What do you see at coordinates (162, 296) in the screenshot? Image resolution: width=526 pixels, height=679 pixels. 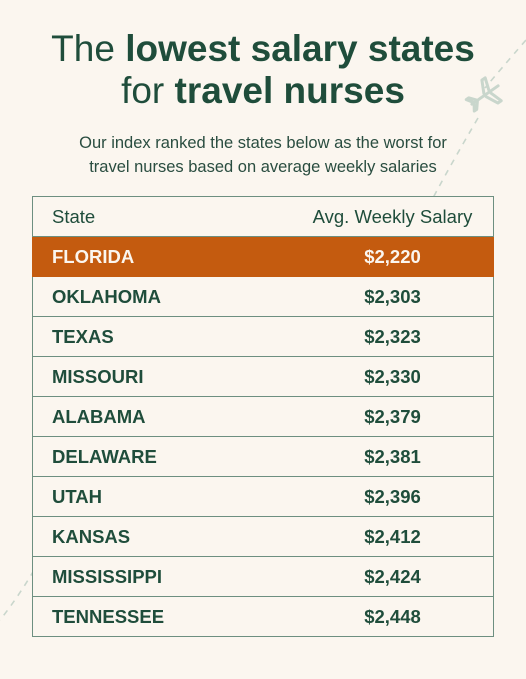 I see `state-cell: OKLAHOMA` at bounding box center [162, 296].